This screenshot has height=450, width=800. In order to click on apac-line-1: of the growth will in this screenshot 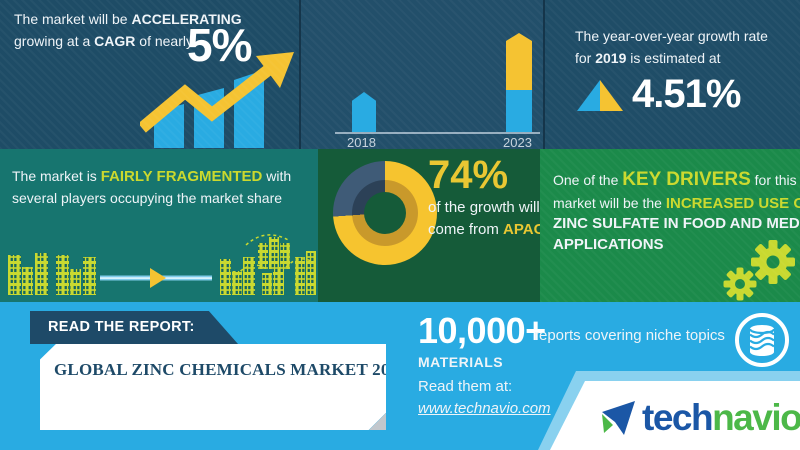, I will do `click(484, 207)`.